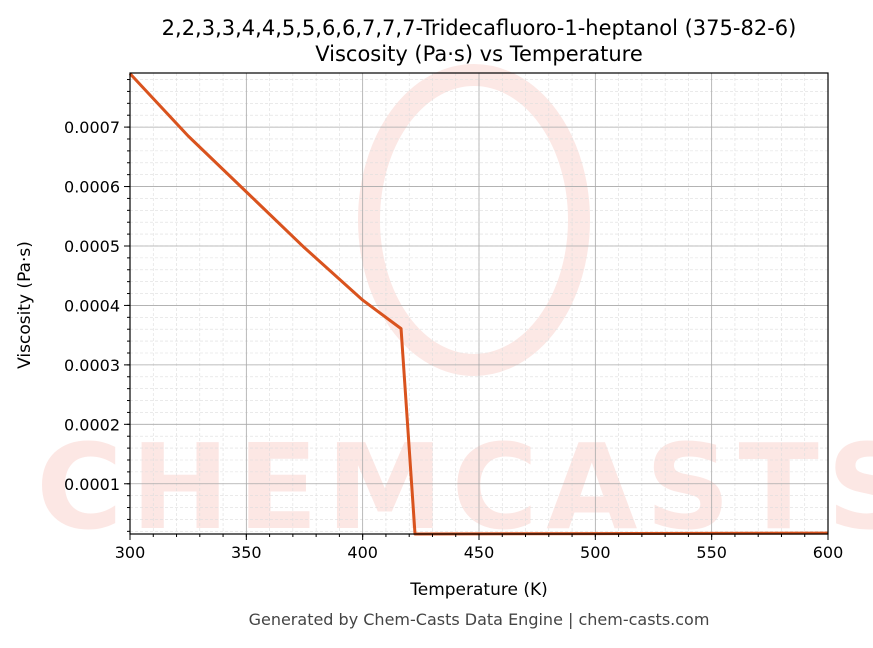 The height and width of the screenshot is (648, 873). I want to click on x-tick-label: 350, so click(246, 552).